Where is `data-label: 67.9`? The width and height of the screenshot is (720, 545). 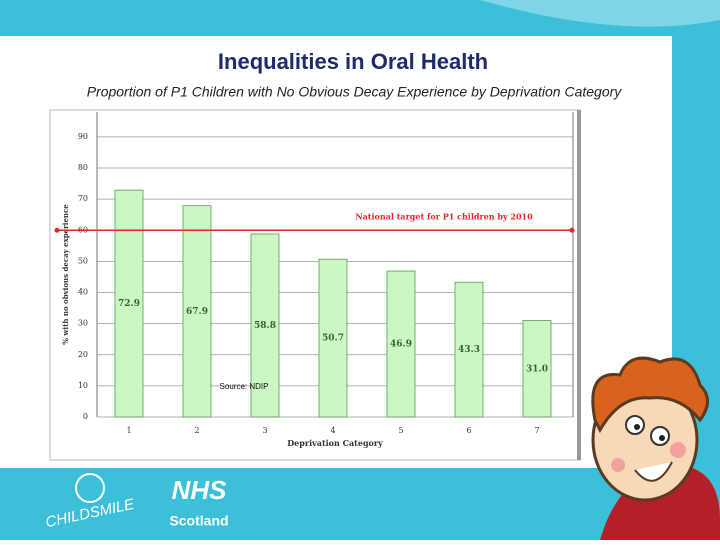
data-label: 67.9 is located at coordinates (197, 312).